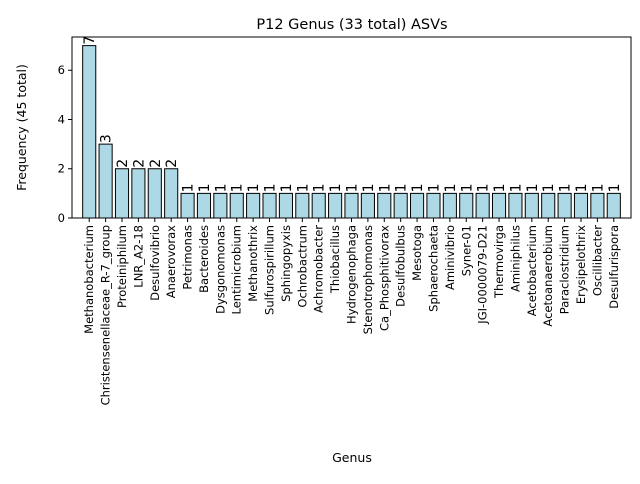  What do you see at coordinates (61, 169) in the screenshot?
I see `y-tick-label: 2` at bounding box center [61, 169].